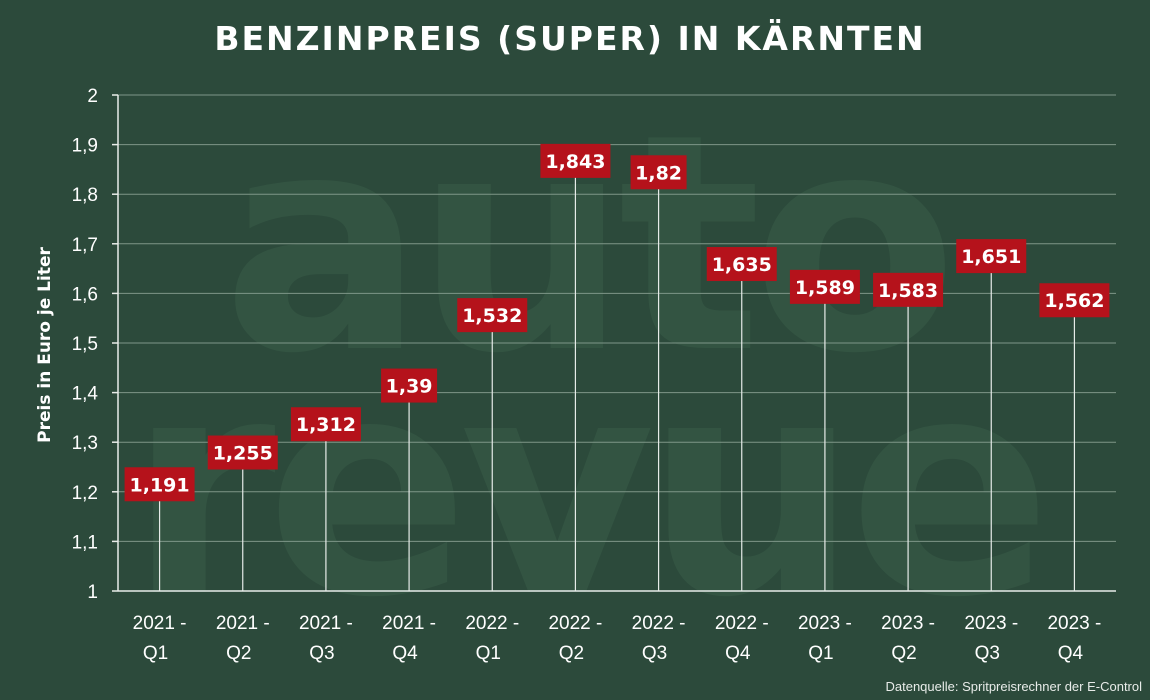 This screenshot has height=700, width=1150. I want to click on data-label: 1,562, so click(1074, 301).